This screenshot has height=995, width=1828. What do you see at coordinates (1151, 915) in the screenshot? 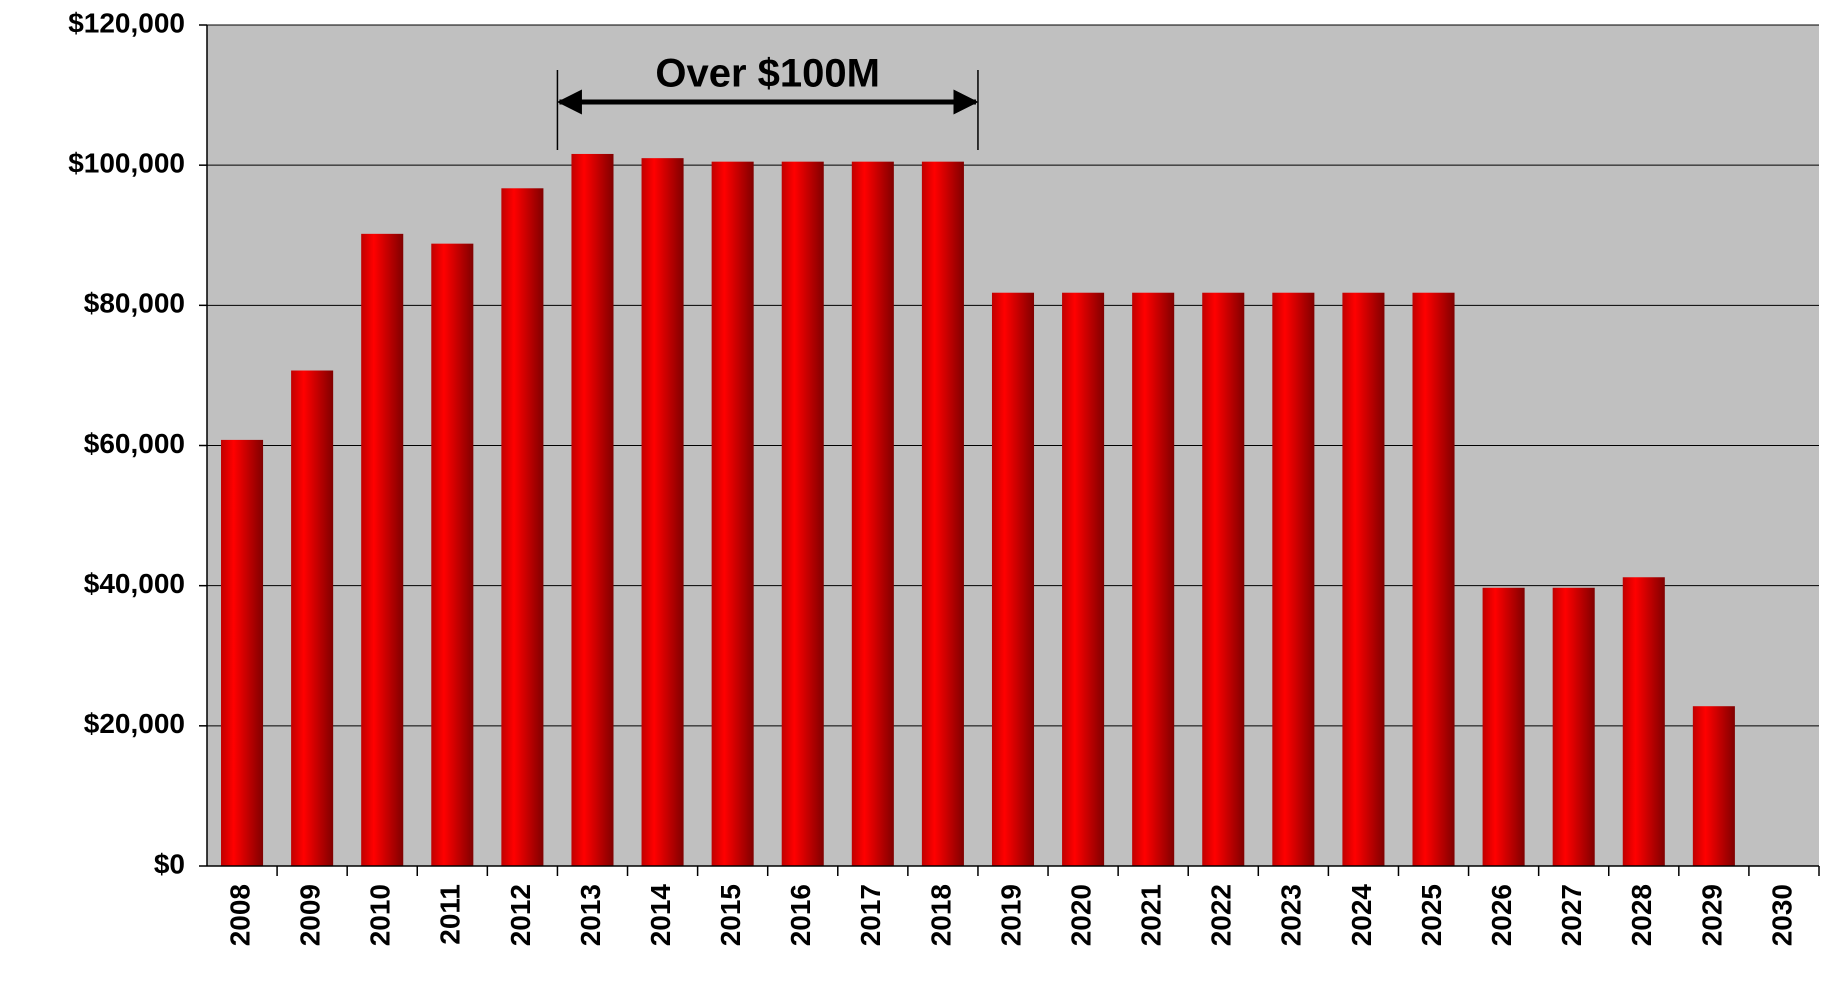
I see `x-tick-label: 2021` at bounding box center [1151, 915].